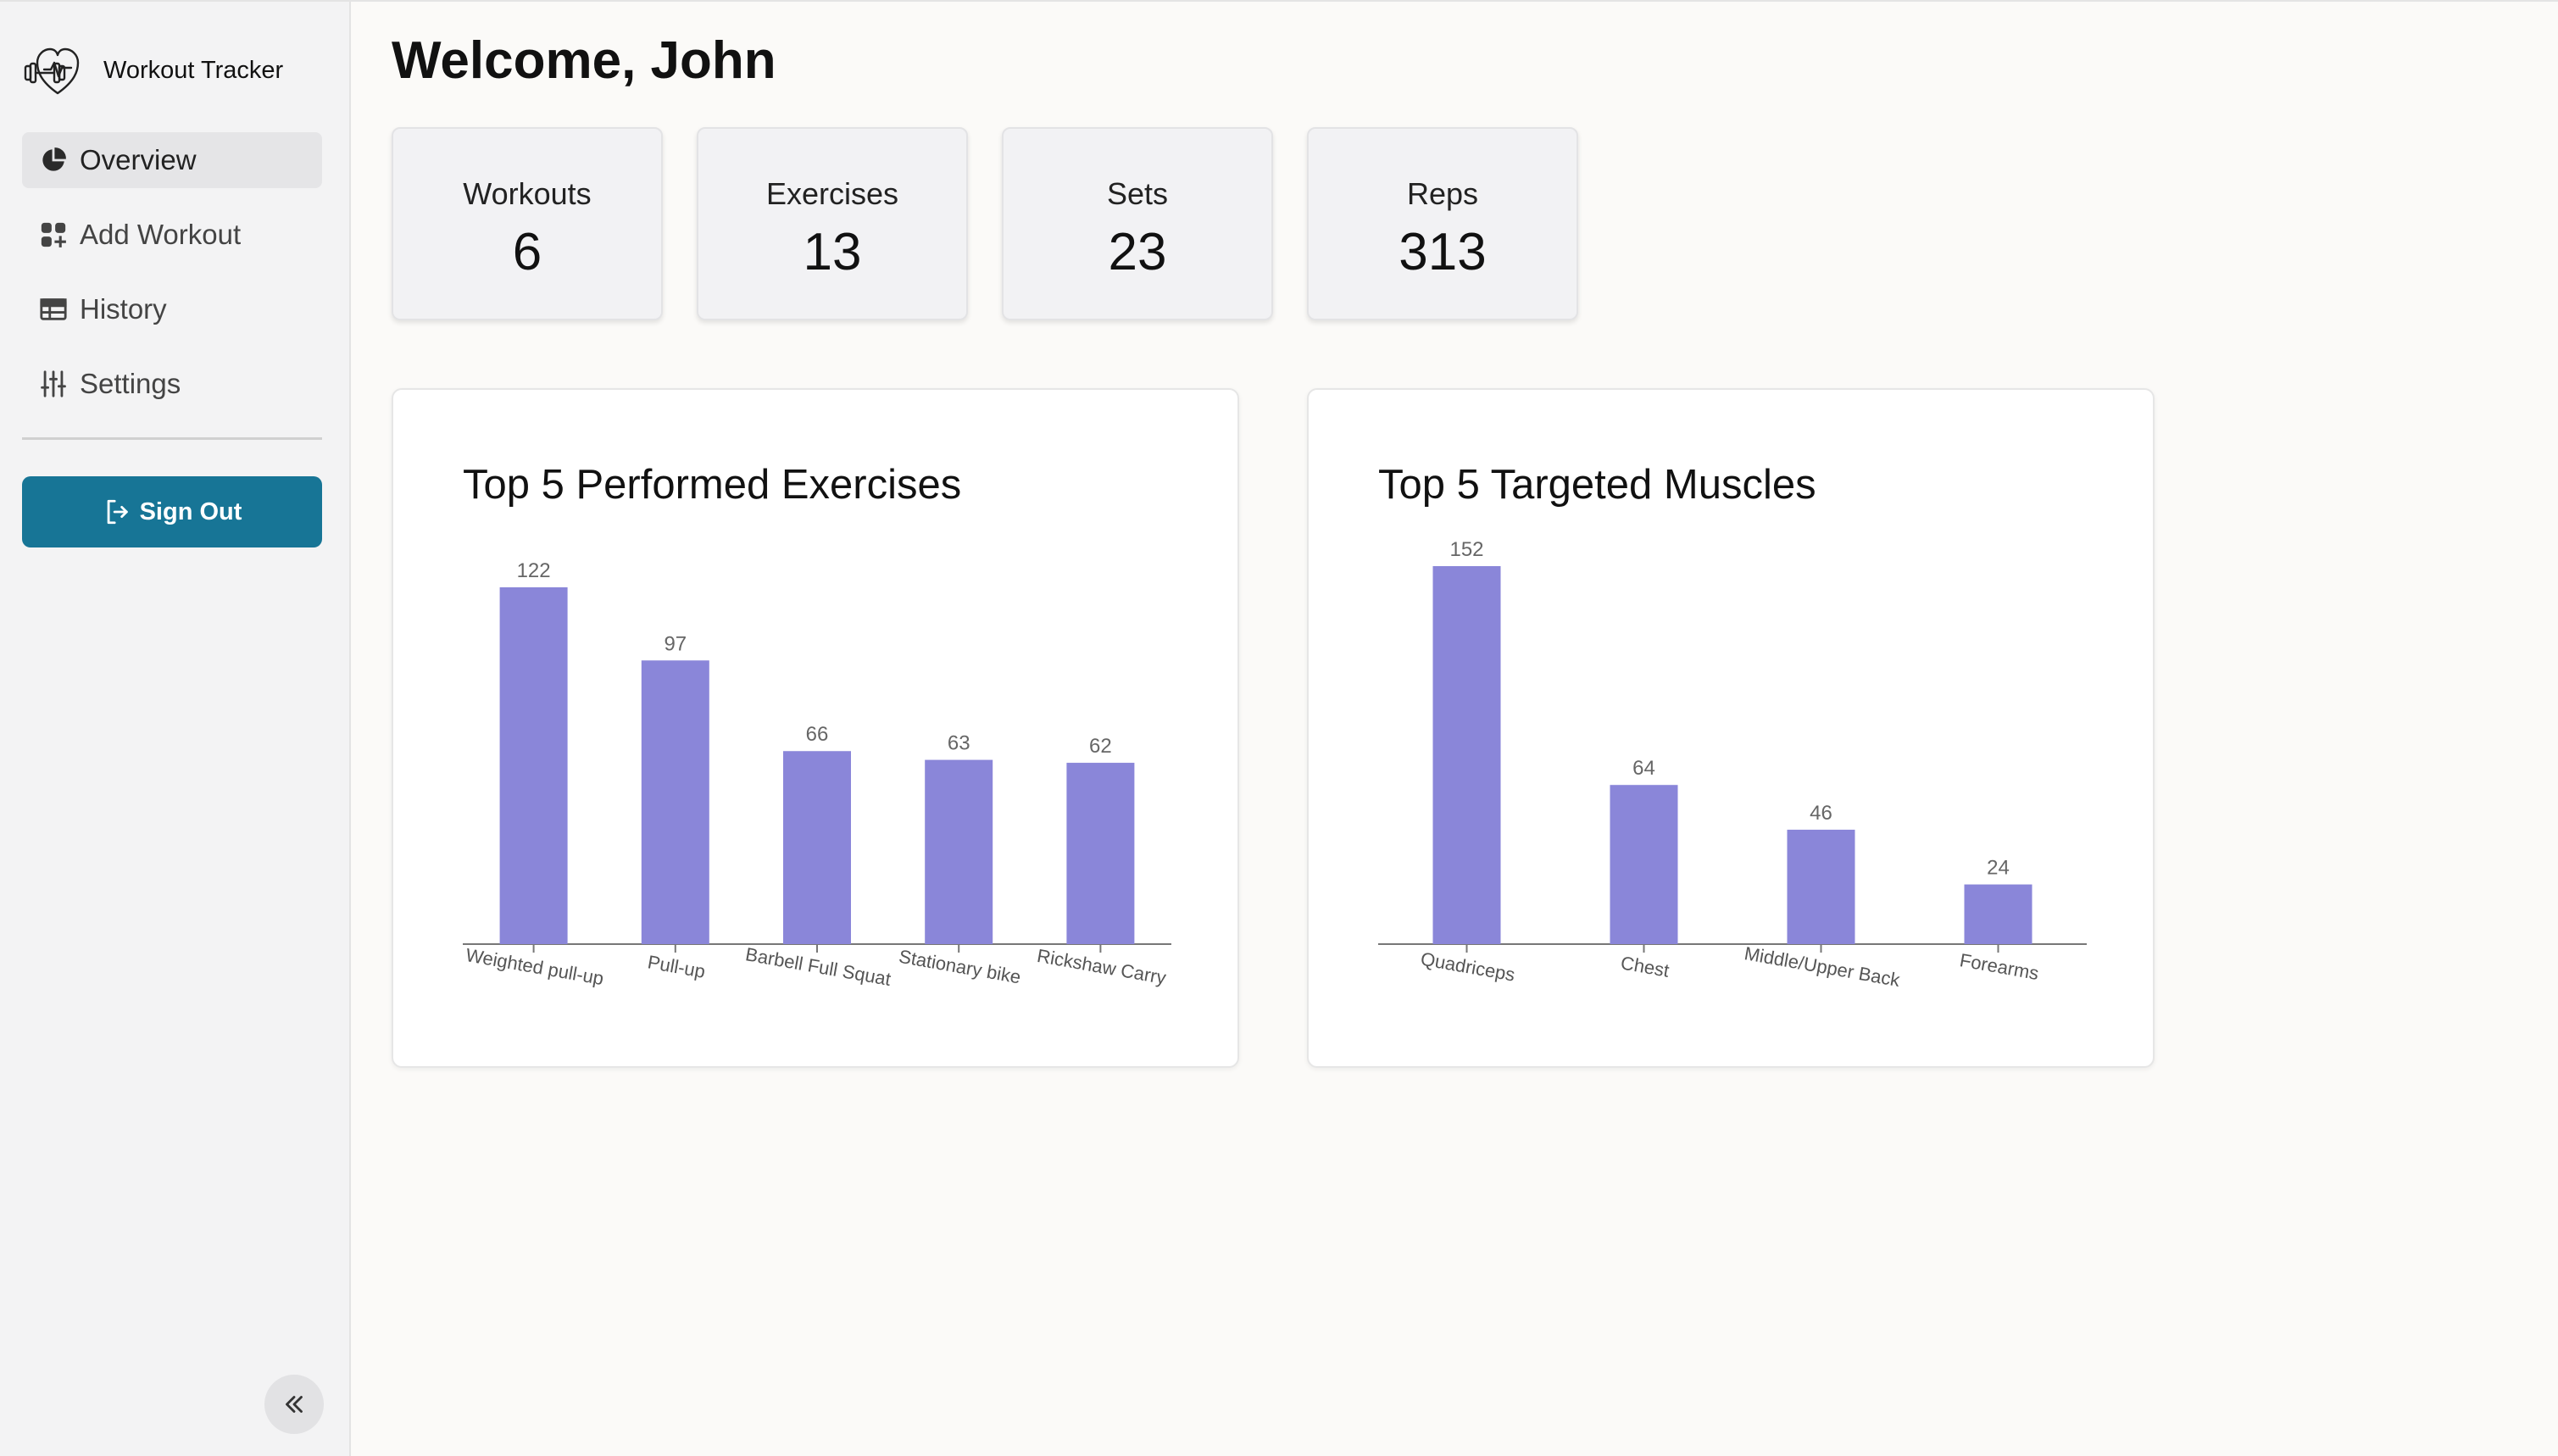 The width and height of the screenshot is (2558, 1456). What do you see at coordinates (534, 570) in the screenshot?
I see `data-label-0: 122` at bounding box center [534, 570].